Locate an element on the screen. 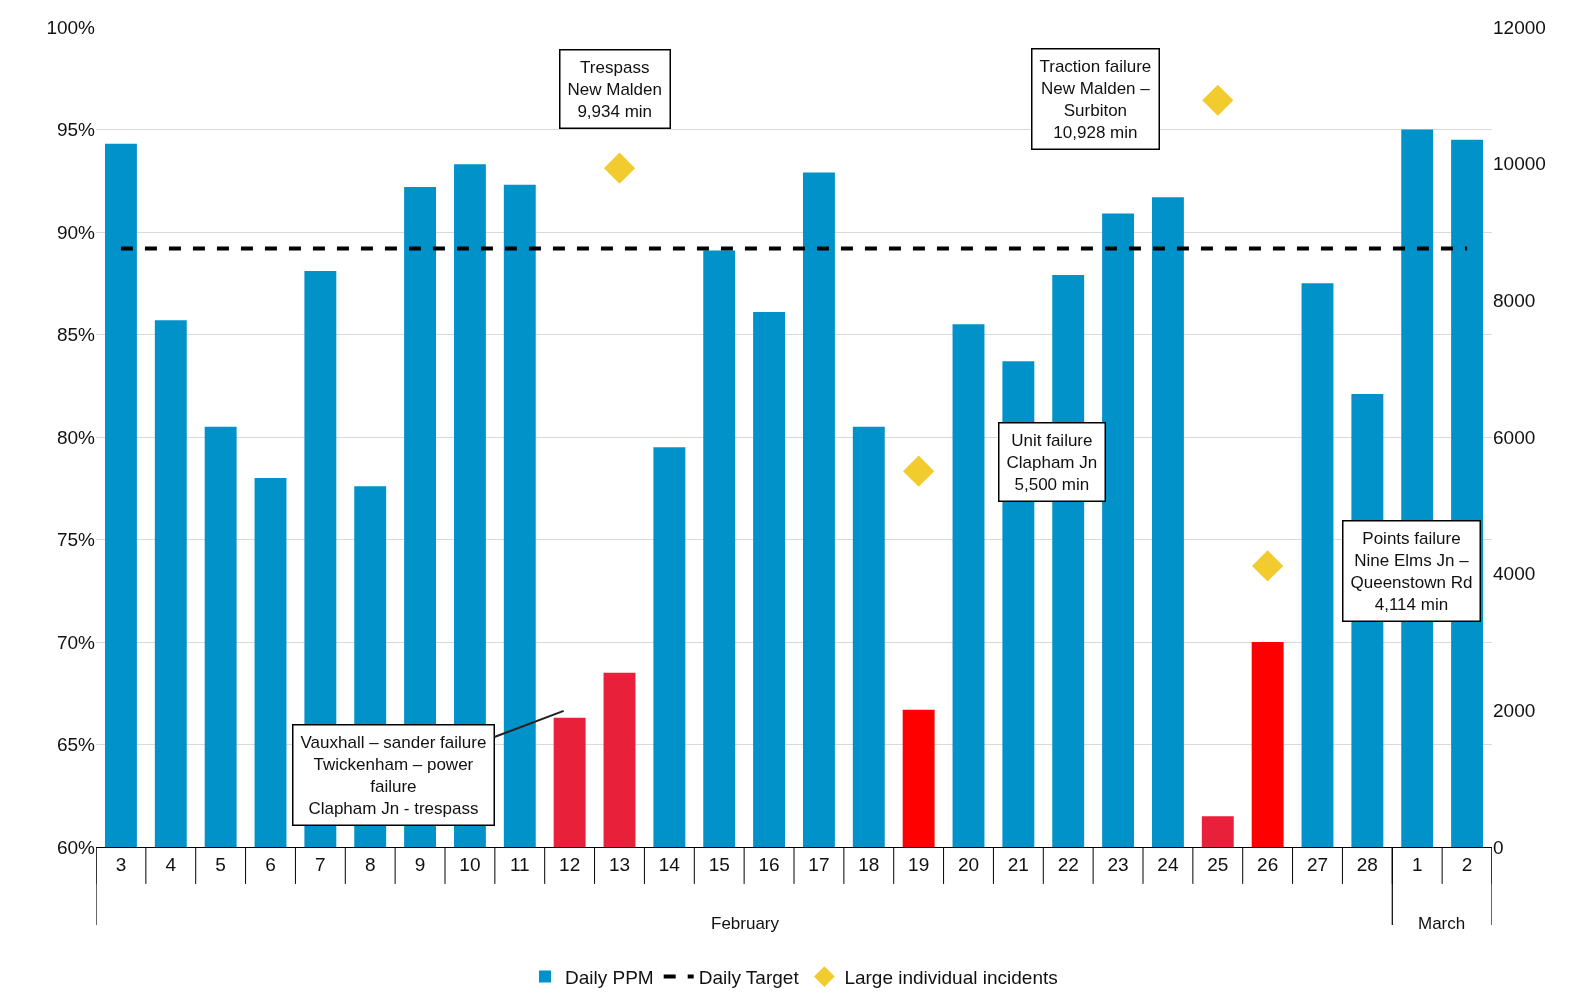 The height and width of the screenshot is (1008, 1589). x-tick-label: 22 is located at coordinates (1068, 864).